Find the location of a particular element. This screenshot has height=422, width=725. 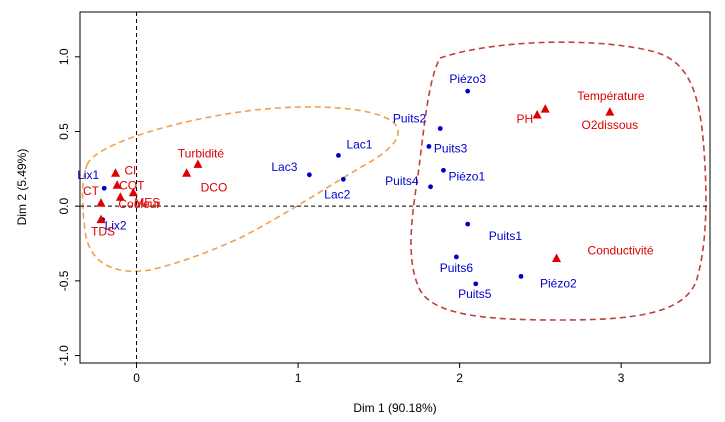

y-tick-label: -0.5 is located at coordinates (64, 280).